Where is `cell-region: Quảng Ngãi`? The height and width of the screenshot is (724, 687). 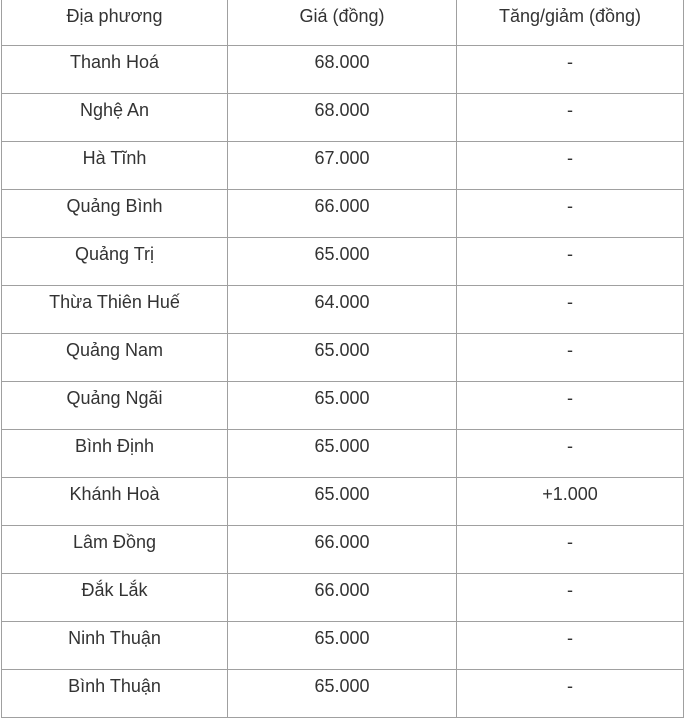 cell-region: Quảng Ngãi is located at coordinates (114, 405).